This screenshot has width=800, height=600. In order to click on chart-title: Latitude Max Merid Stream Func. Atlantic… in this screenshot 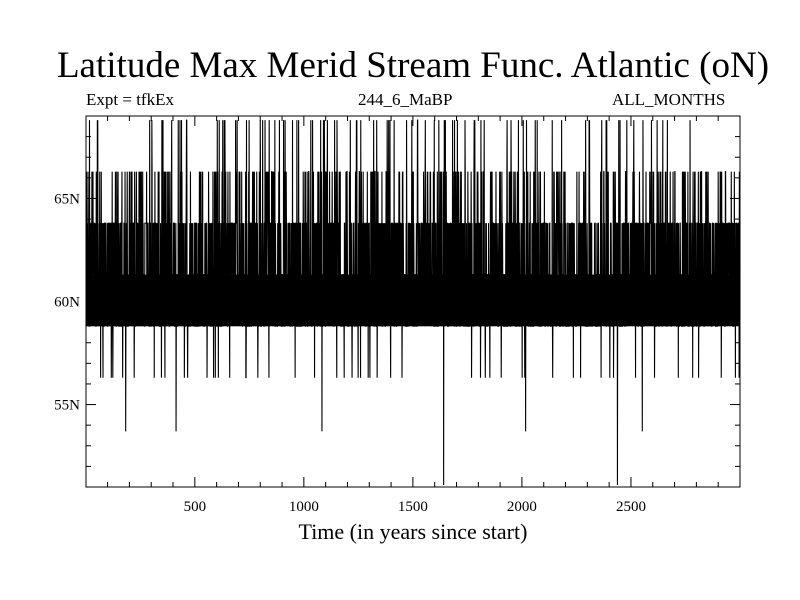, I will do `click(413, 65)`.